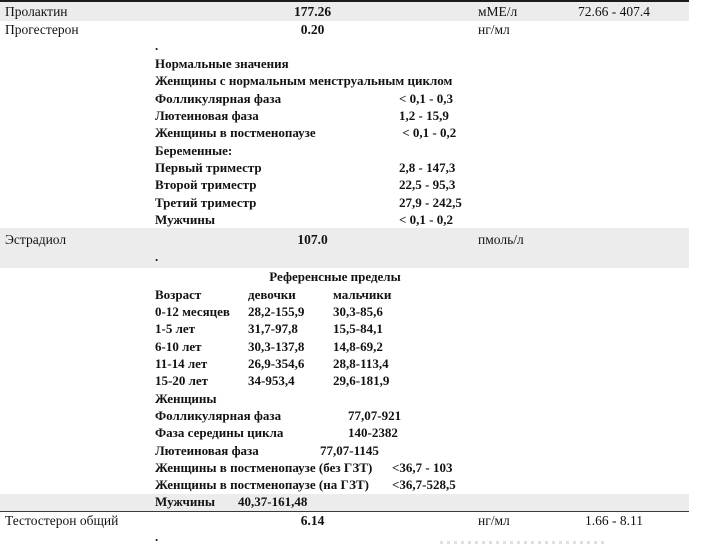 Image resolution: width=706 pixels, height=547 pixels. Describe the element at coordinates (358, 329) in the screenshot. I see `boys-range-cell: 15,5-84,1` at that location.